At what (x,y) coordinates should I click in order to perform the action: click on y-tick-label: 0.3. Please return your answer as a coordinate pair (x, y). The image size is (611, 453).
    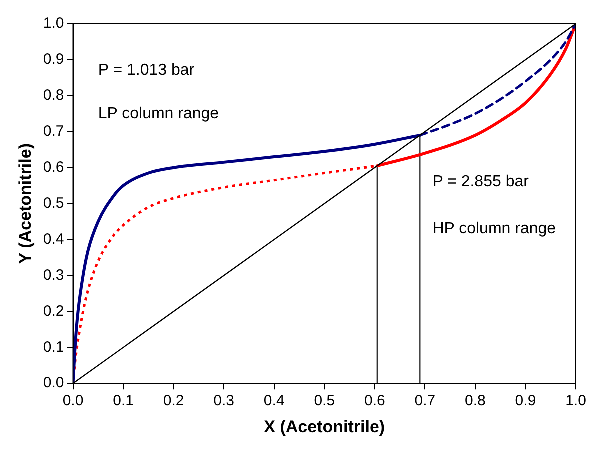
    Looking at the image, I should click on (53, 275).